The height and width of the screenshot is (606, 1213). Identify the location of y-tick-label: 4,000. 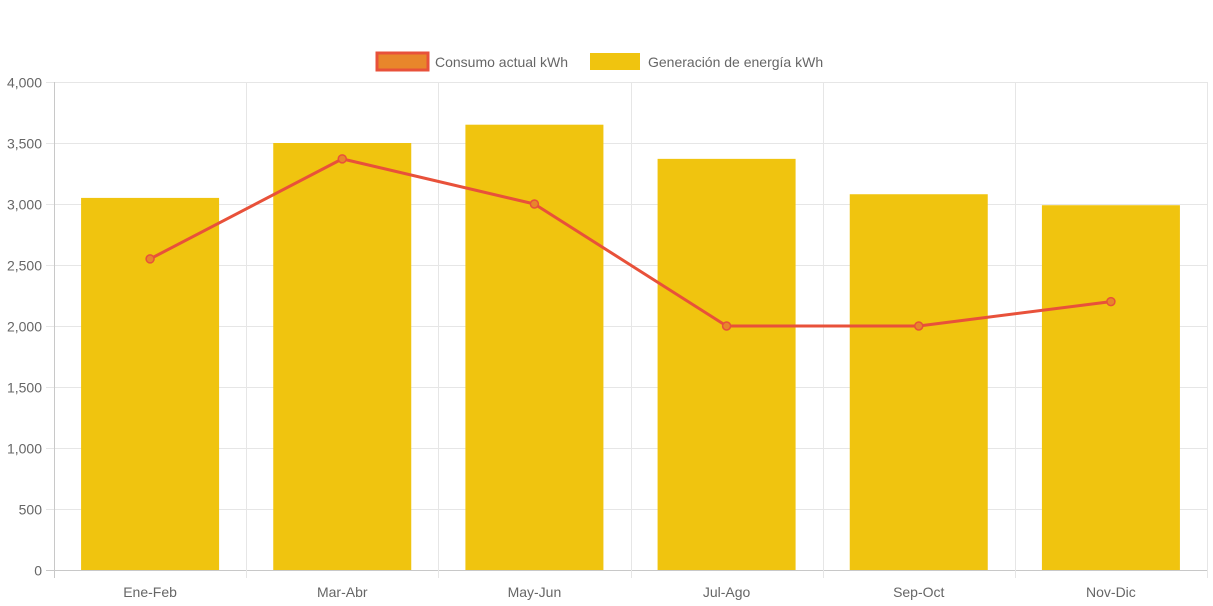
(24, 83).